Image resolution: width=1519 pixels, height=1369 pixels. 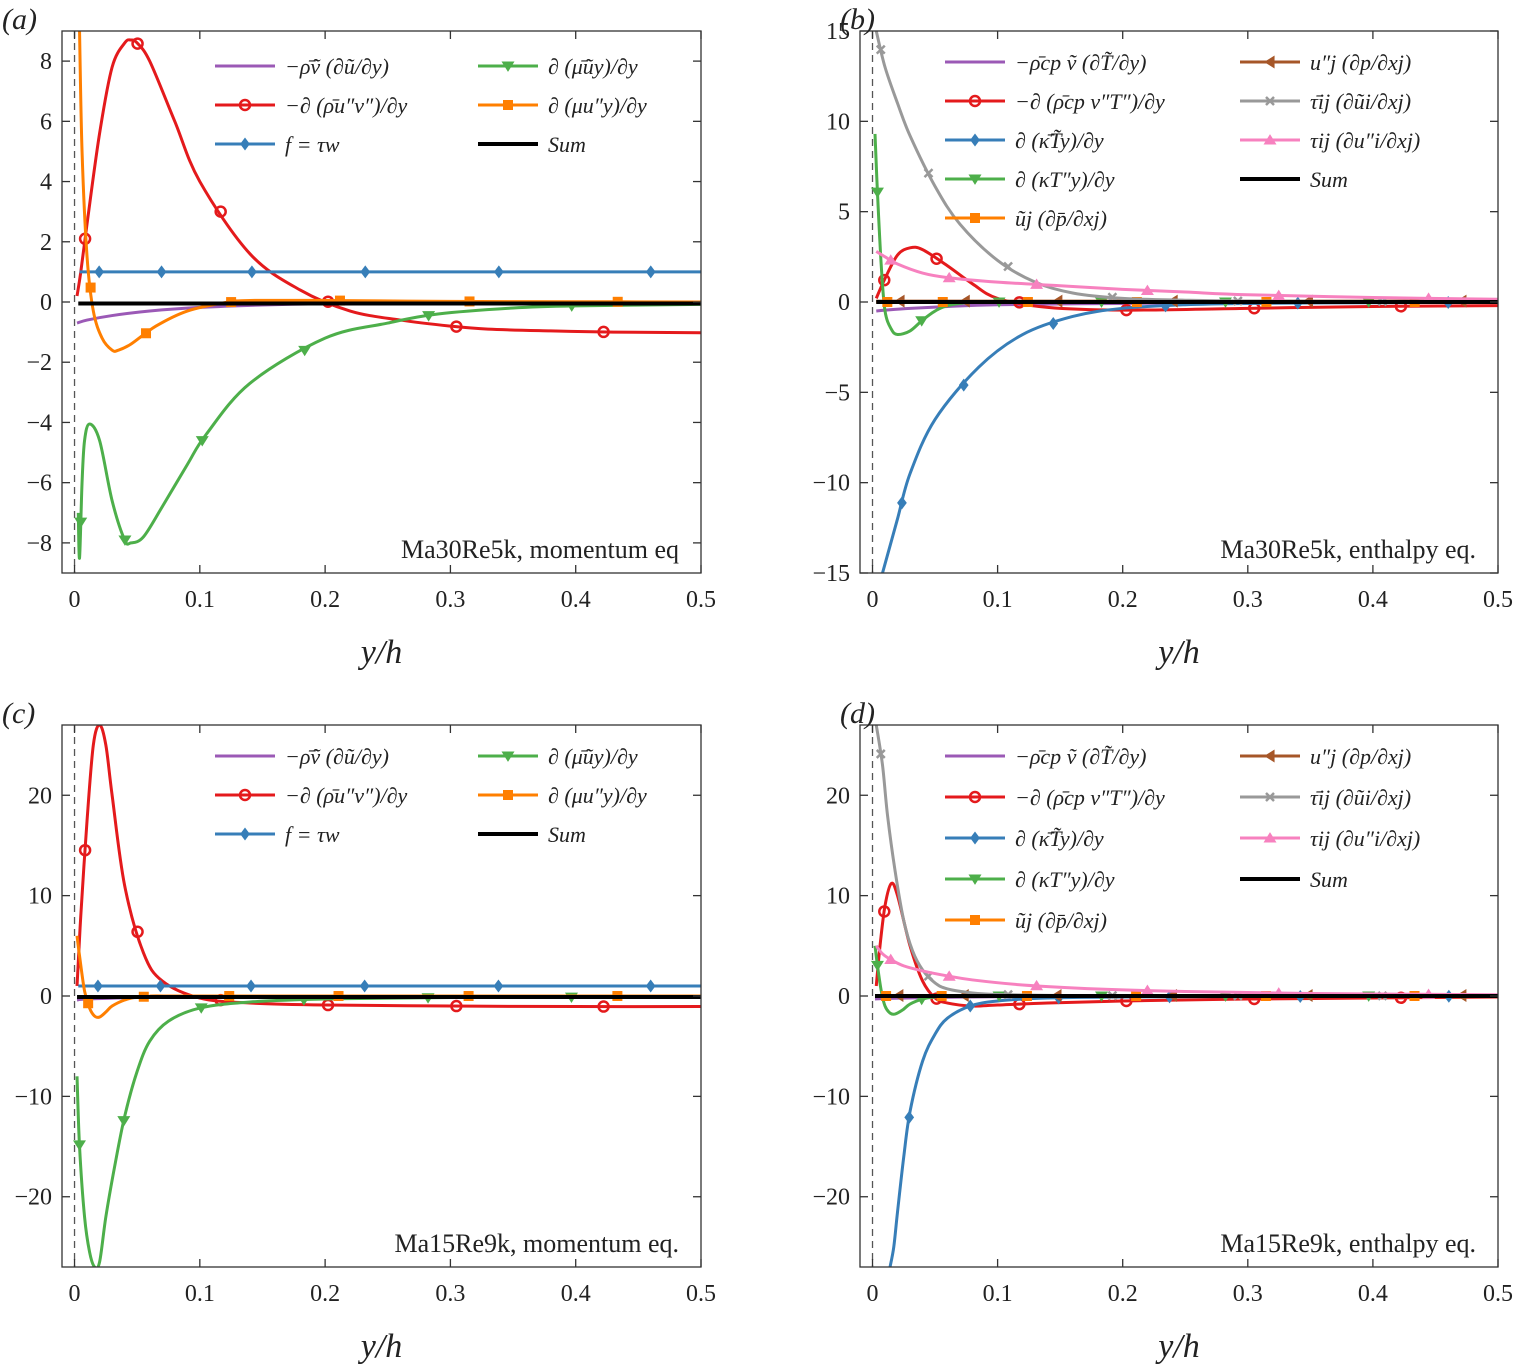 I want to click on legend-label: −ρ̄cp ṽ (∂T̃/∂y), so click(x=1080, y=62).